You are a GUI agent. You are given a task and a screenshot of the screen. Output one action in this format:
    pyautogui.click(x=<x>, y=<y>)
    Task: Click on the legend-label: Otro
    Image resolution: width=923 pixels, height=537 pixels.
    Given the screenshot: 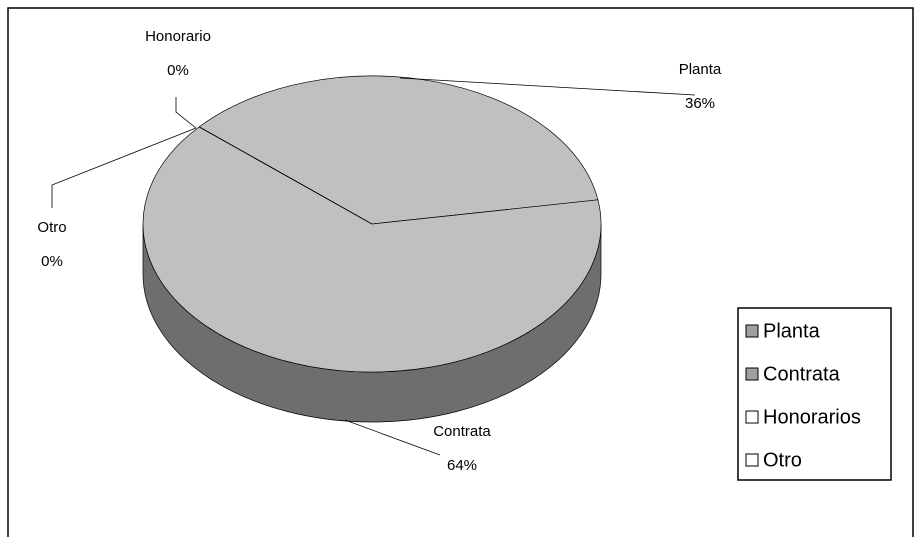 What is the action you would take?
    pyautogui.click(x=782, y=460)
    